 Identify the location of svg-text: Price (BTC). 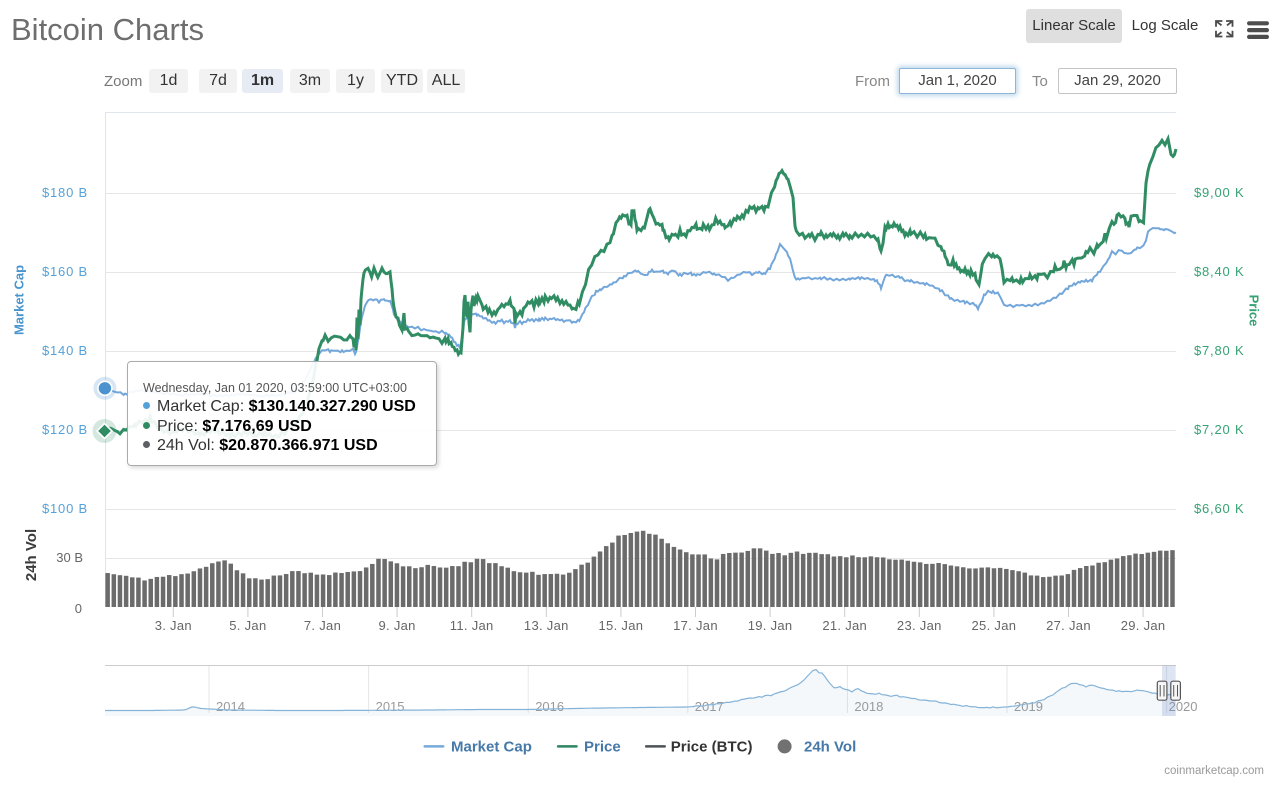
(712, 746).